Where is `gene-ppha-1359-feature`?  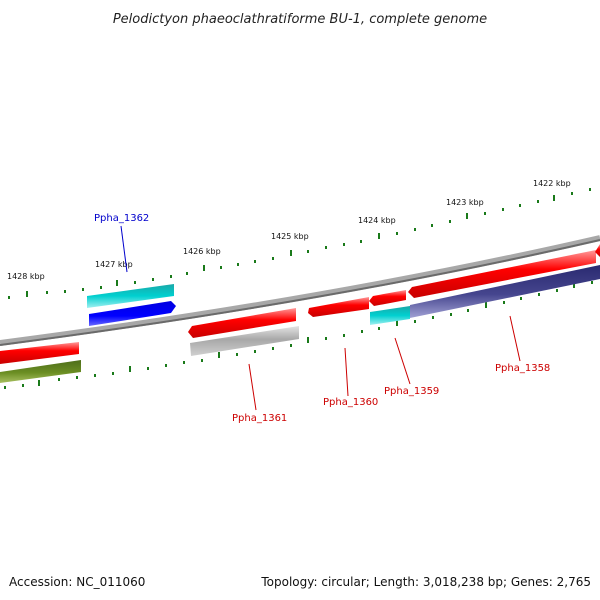 gene-ppha-1359-feature is located at coordinates (390, 315).